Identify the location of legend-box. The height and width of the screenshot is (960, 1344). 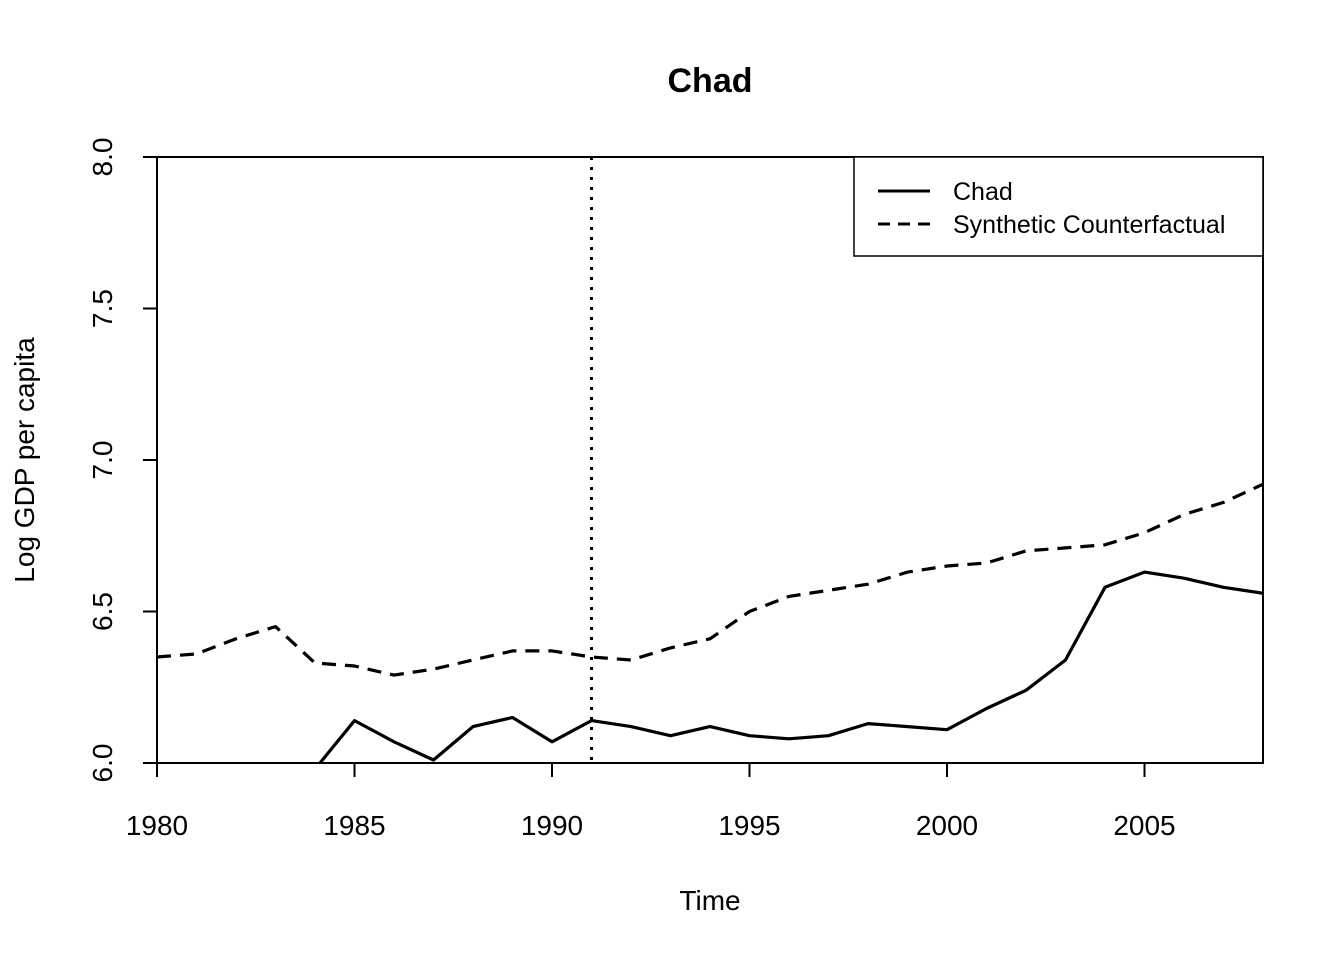
(1058, 206).